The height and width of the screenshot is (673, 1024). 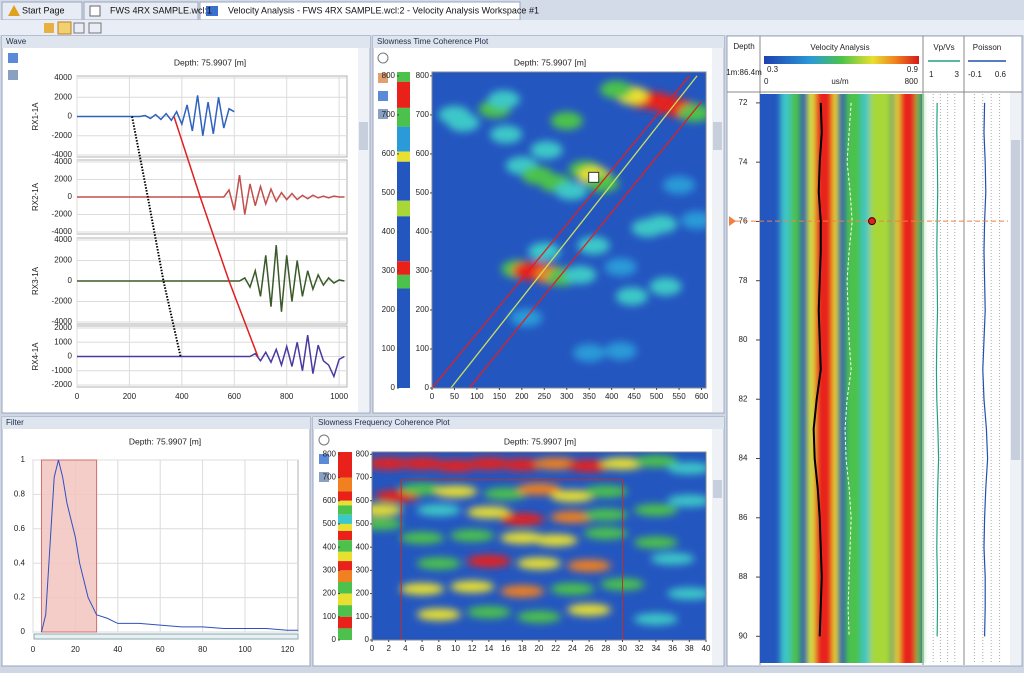 What do you see at coordinates (477, 396) in the screenshot?
I see `x-tick-label: 100` at bounding box center [477, 396].